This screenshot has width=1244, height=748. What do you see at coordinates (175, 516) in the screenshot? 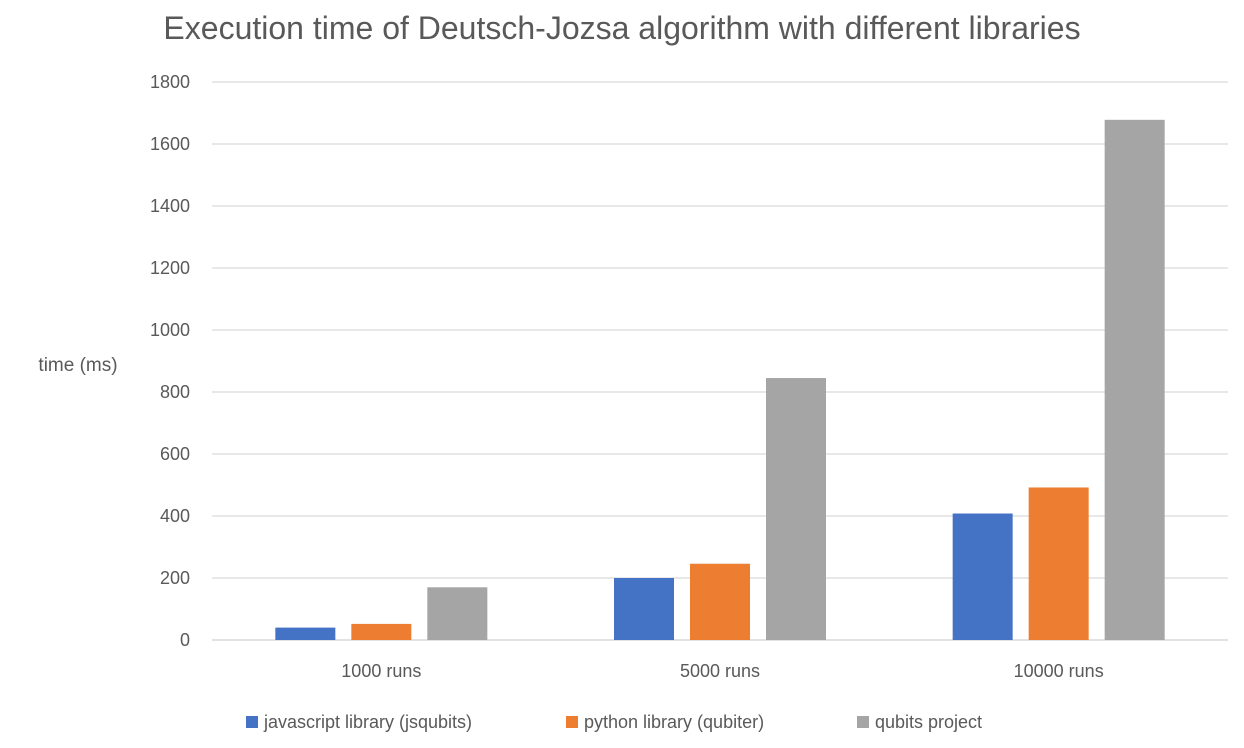
I see `y-tick-label: 400` at bounding box center [175, 516].